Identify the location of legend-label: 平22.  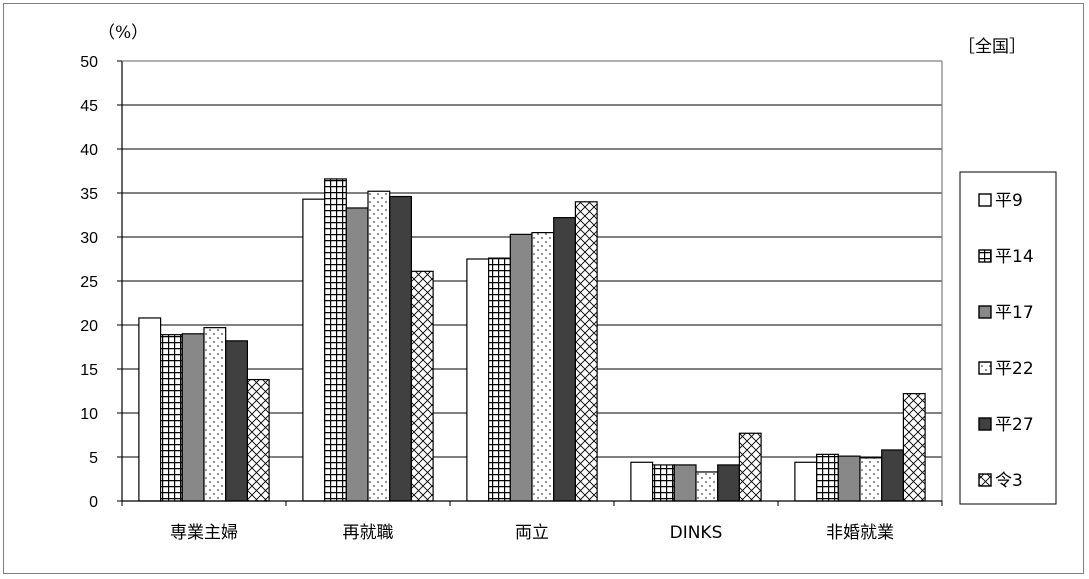
(1014, 369).